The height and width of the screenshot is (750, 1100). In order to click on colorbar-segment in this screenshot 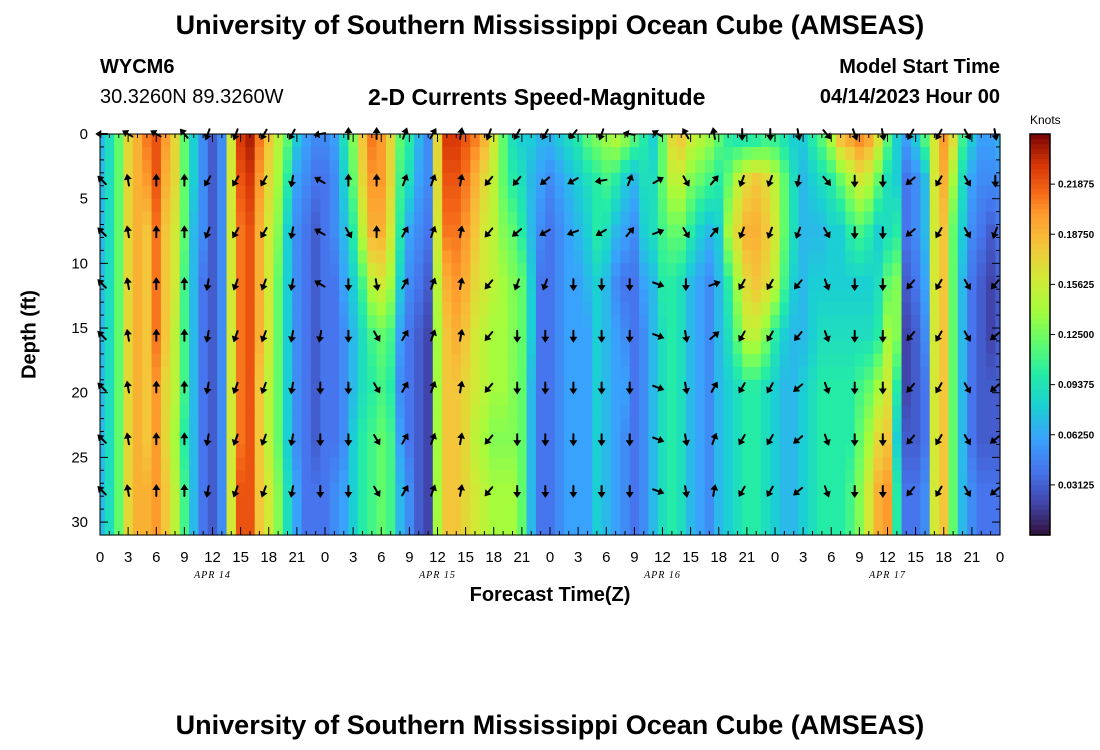, I will do `click(1040, 522)`.